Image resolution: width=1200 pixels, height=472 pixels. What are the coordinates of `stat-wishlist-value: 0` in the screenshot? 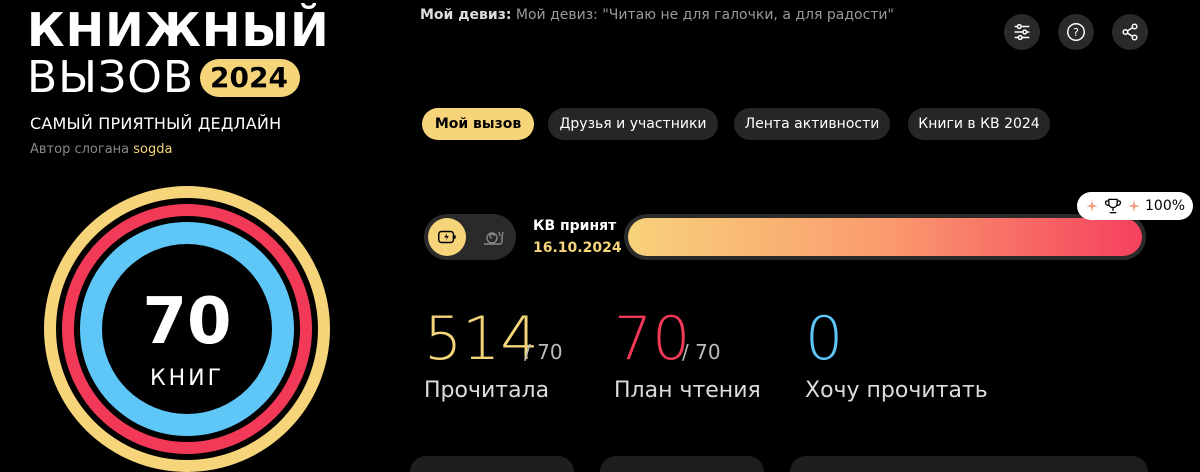 It's located at (824, 339).